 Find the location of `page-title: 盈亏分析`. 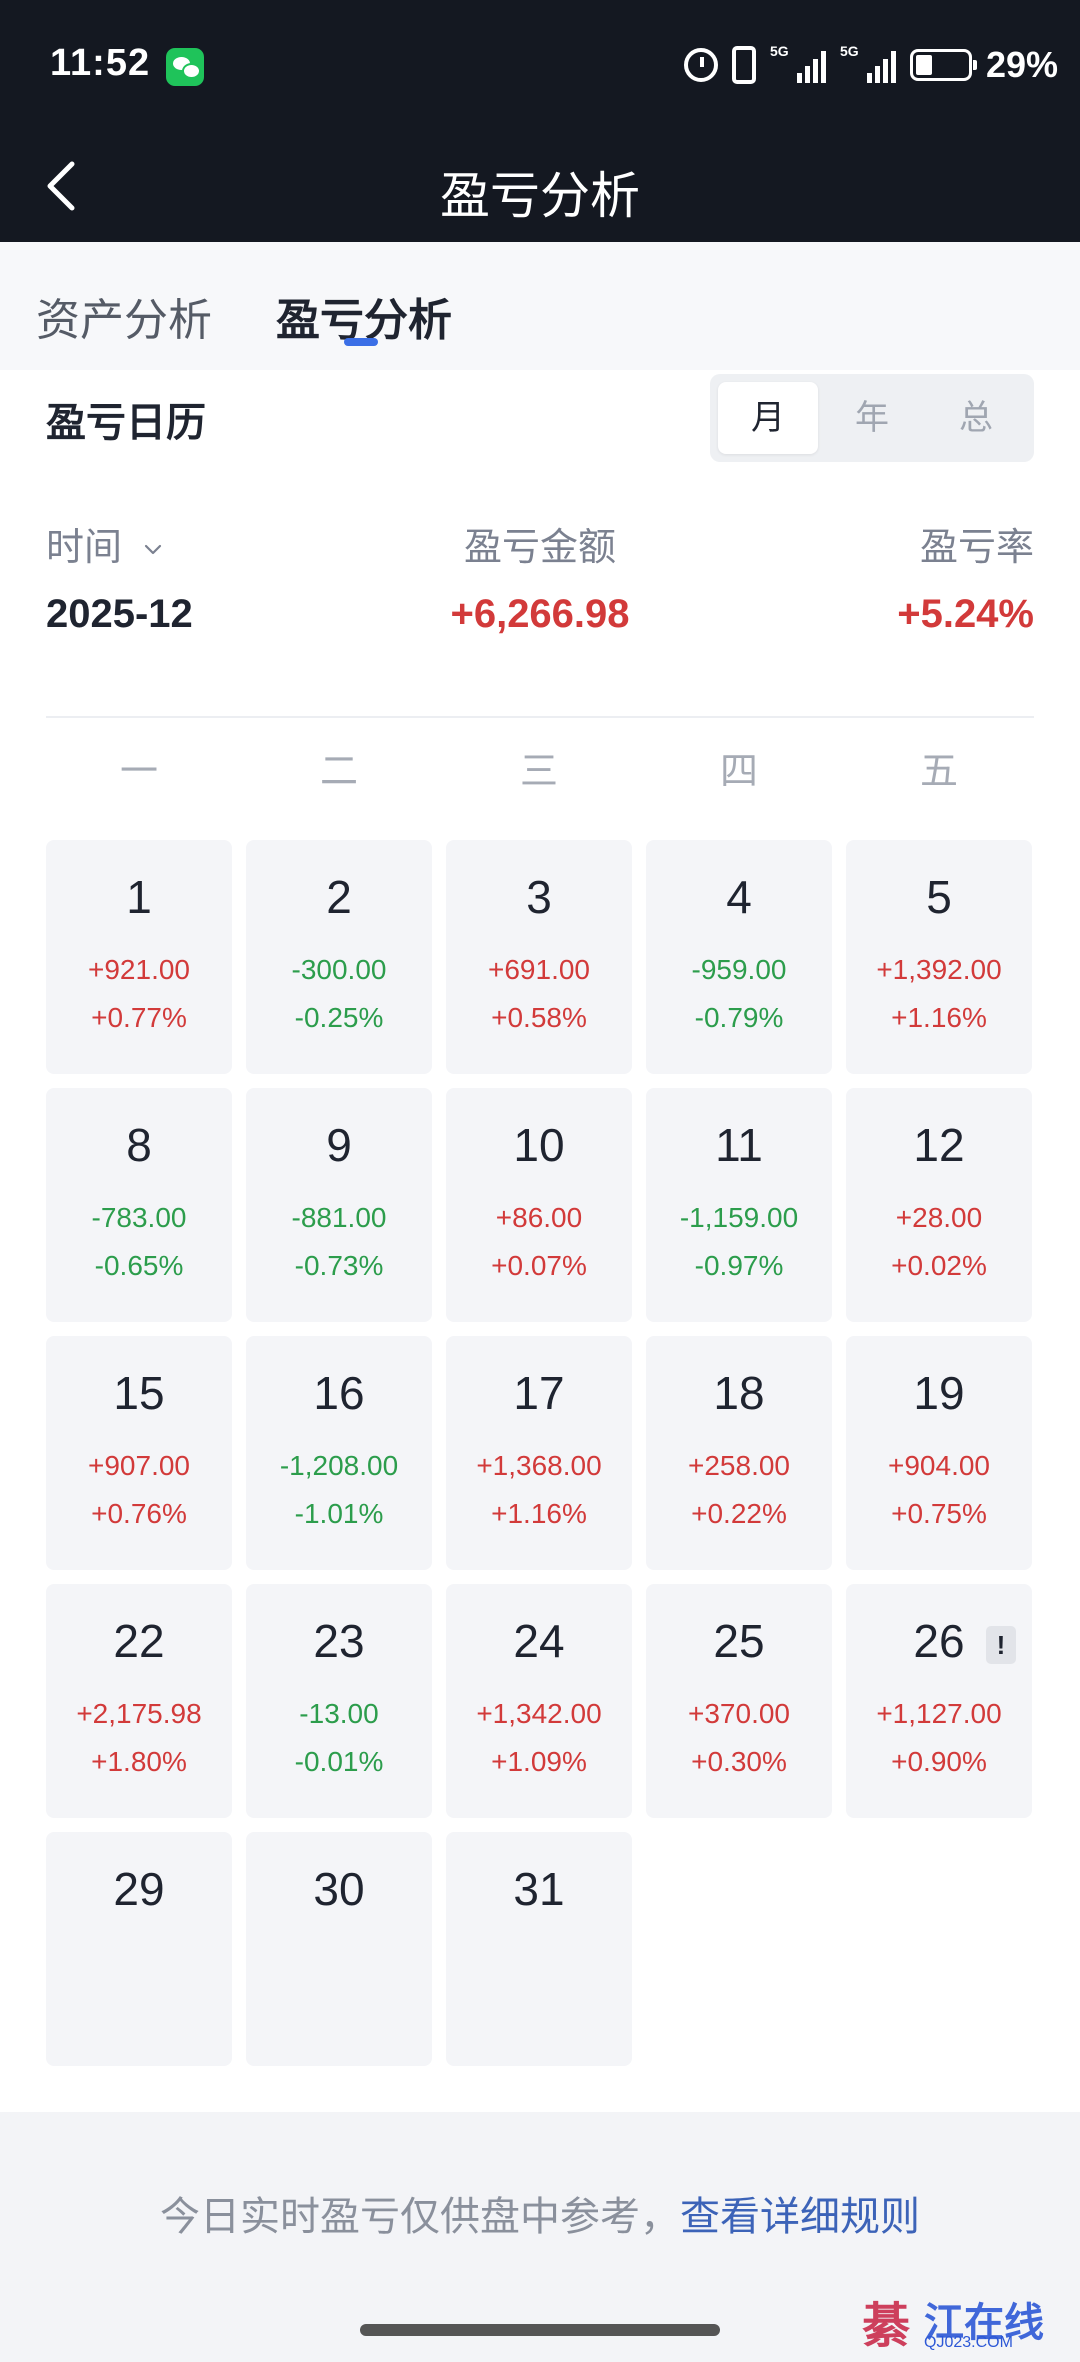

page-title: 盈亏分析 is located at coordinates (540, 196).